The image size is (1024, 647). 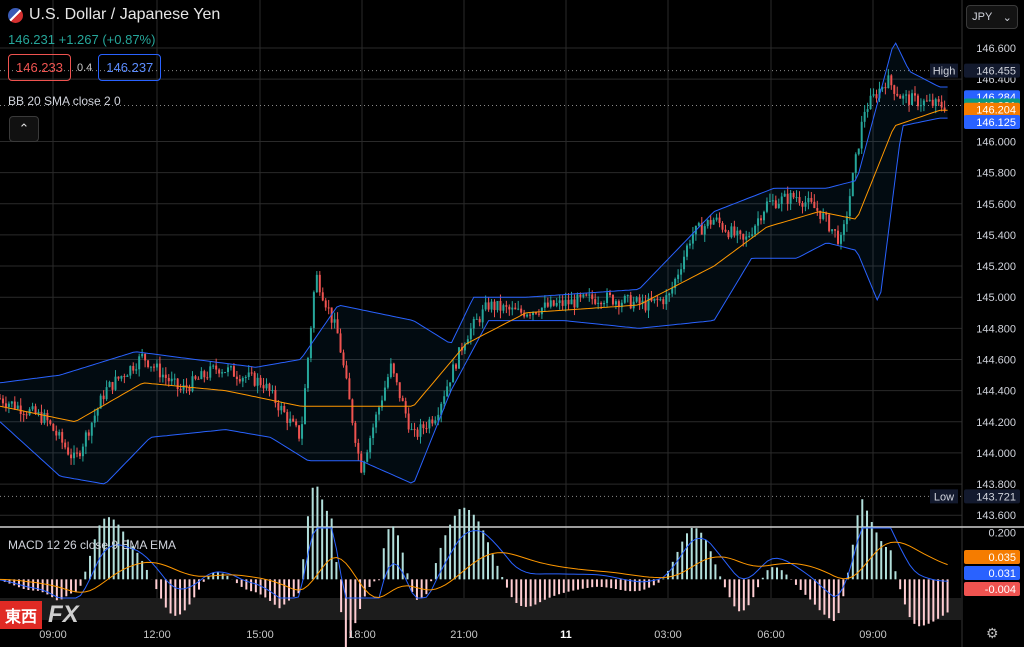 I want to click on collapse-button: ⌃, so click(x=24, y=129).